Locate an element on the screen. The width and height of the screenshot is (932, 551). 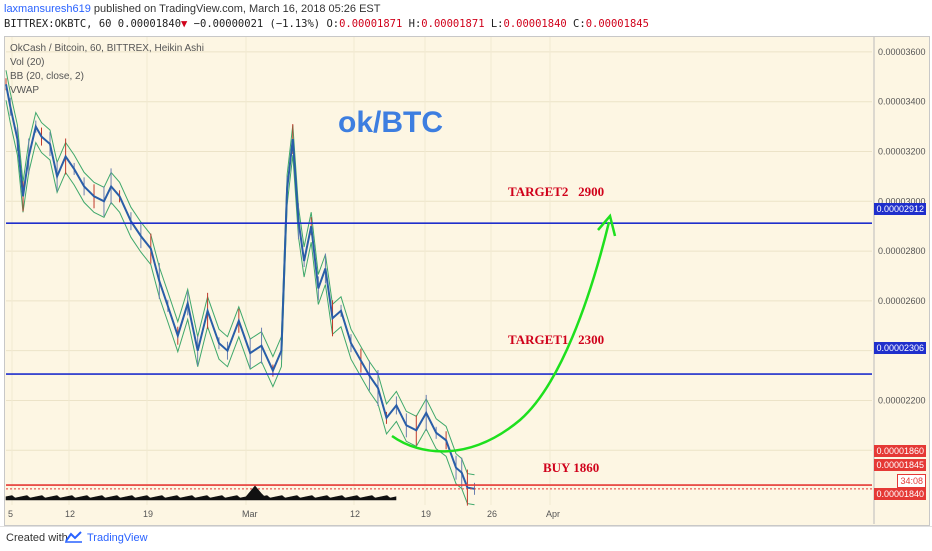
target2-label: TARGET2 2900 is located at coordinates (556, 191).